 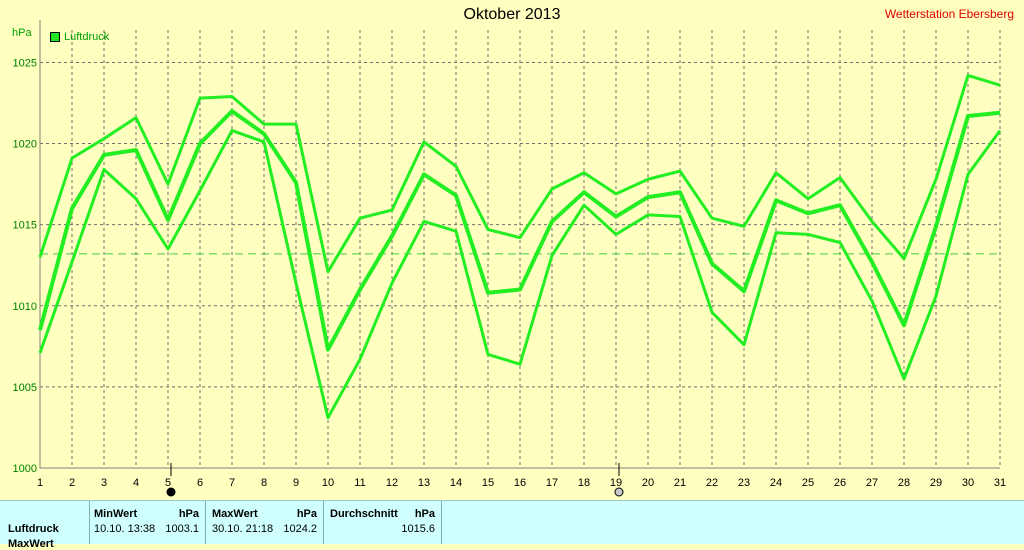 What do you see at coordinates (584, 483) in the screenshot?
I see `x-tick-label-18: 18` at bounding box center [584, 483].